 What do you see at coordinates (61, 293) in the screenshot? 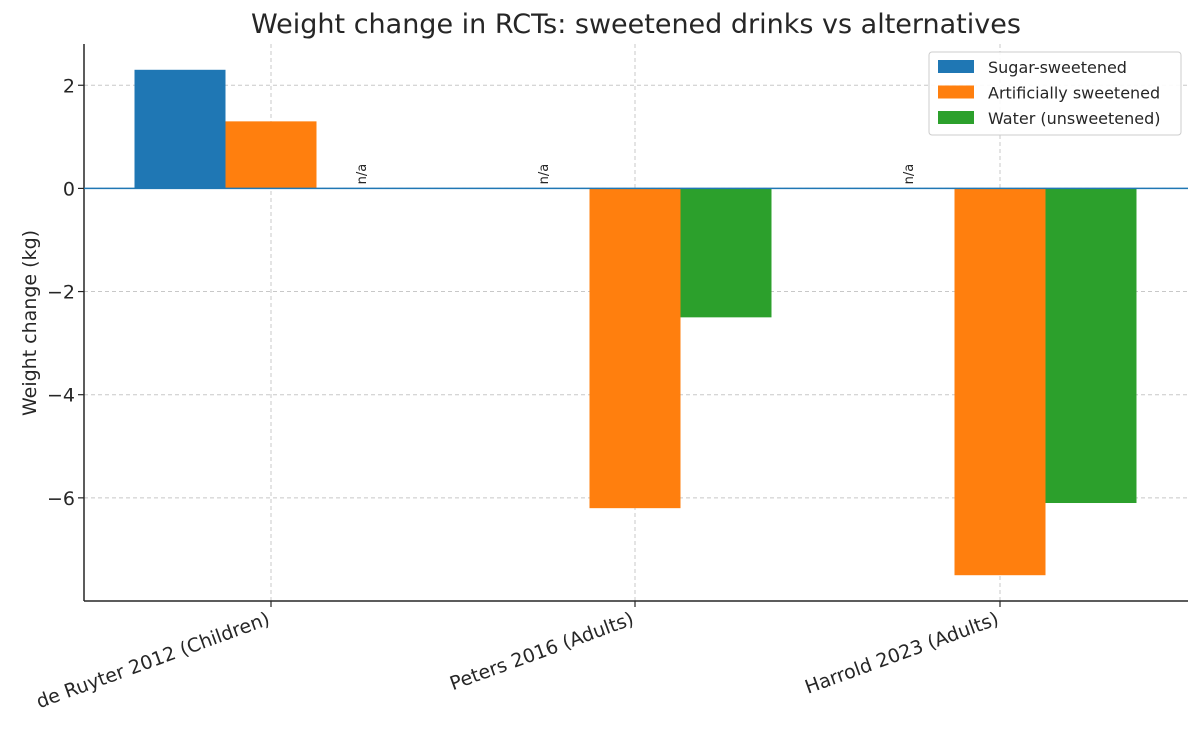
I see `y-tick-label: −2` at bounding box center [61, 293].